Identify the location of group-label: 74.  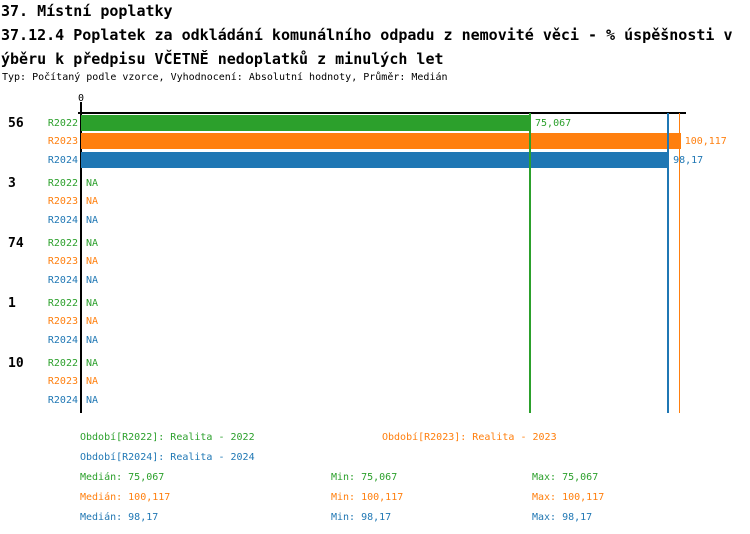
(16, 243).